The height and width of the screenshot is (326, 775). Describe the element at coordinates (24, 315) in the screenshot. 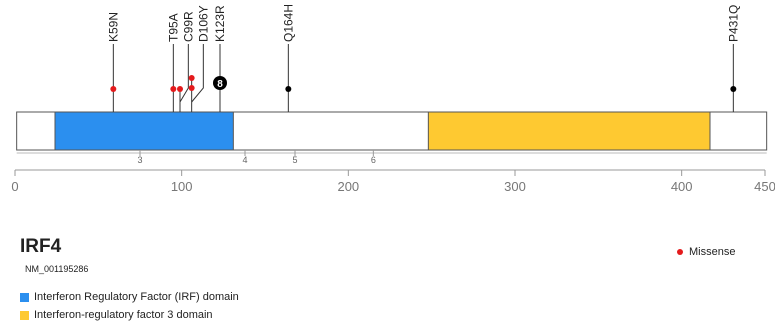

I see `legend-swatch-irf3` at that location.